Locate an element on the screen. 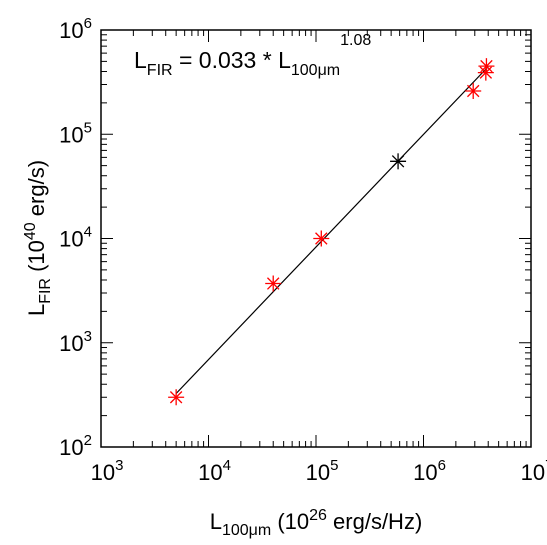  x-axis-label: L100μm (1026 erg/s/Hz) is located at coordinates (316, 523).